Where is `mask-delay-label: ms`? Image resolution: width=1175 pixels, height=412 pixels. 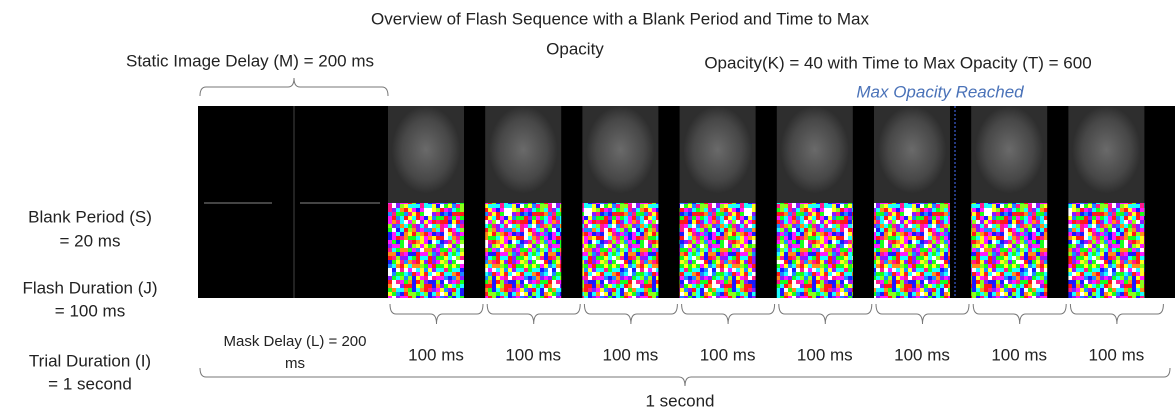
mask-delay-label: ms is located at coordinates (295, 363).